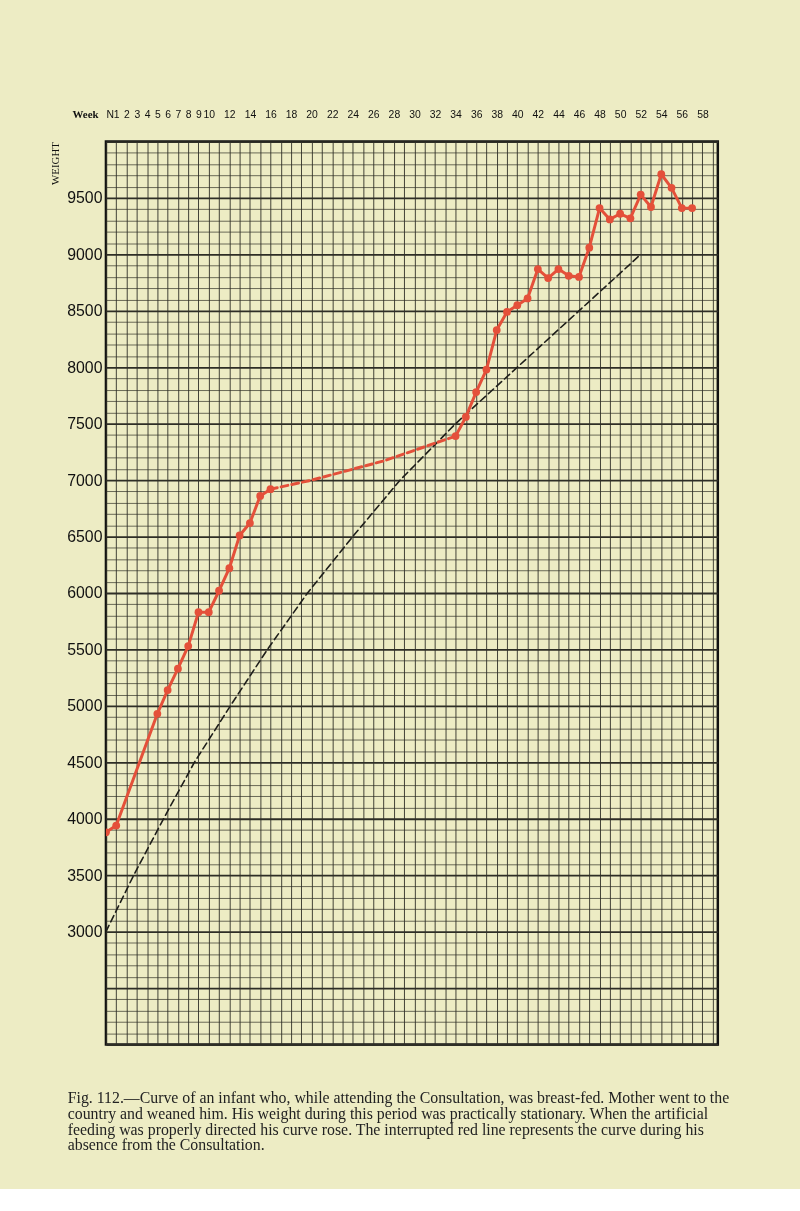 This screenshot has height=1211, width=800. Describe the element at coordinates (415, 115) in the screenshot. I see `x-tick-label: 30` at that location.